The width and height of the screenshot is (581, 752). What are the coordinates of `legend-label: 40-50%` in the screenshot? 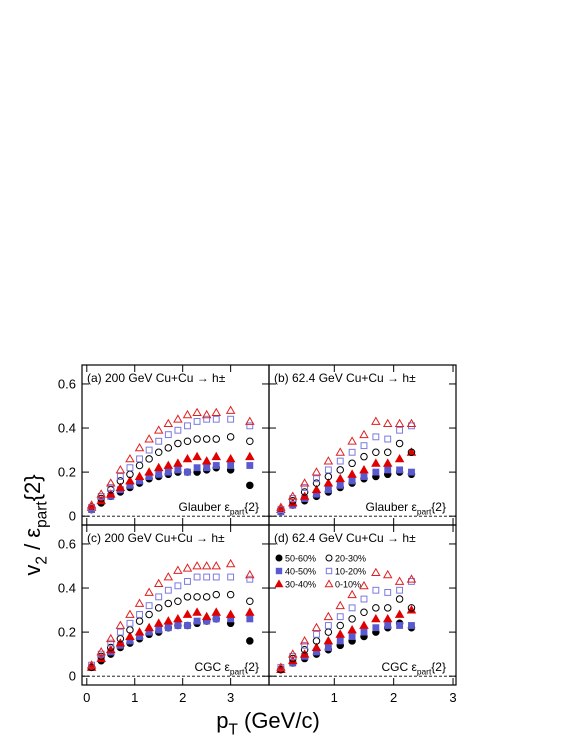 It's located at (300, 572).